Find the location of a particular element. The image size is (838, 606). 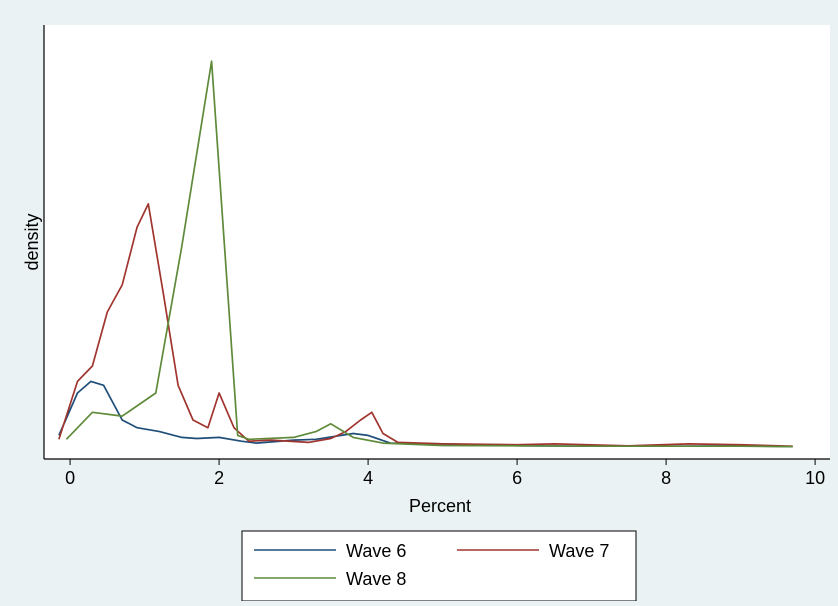

legend: Wave 6 Wave 7 Wave 8 is located at coordinates (439, 566).